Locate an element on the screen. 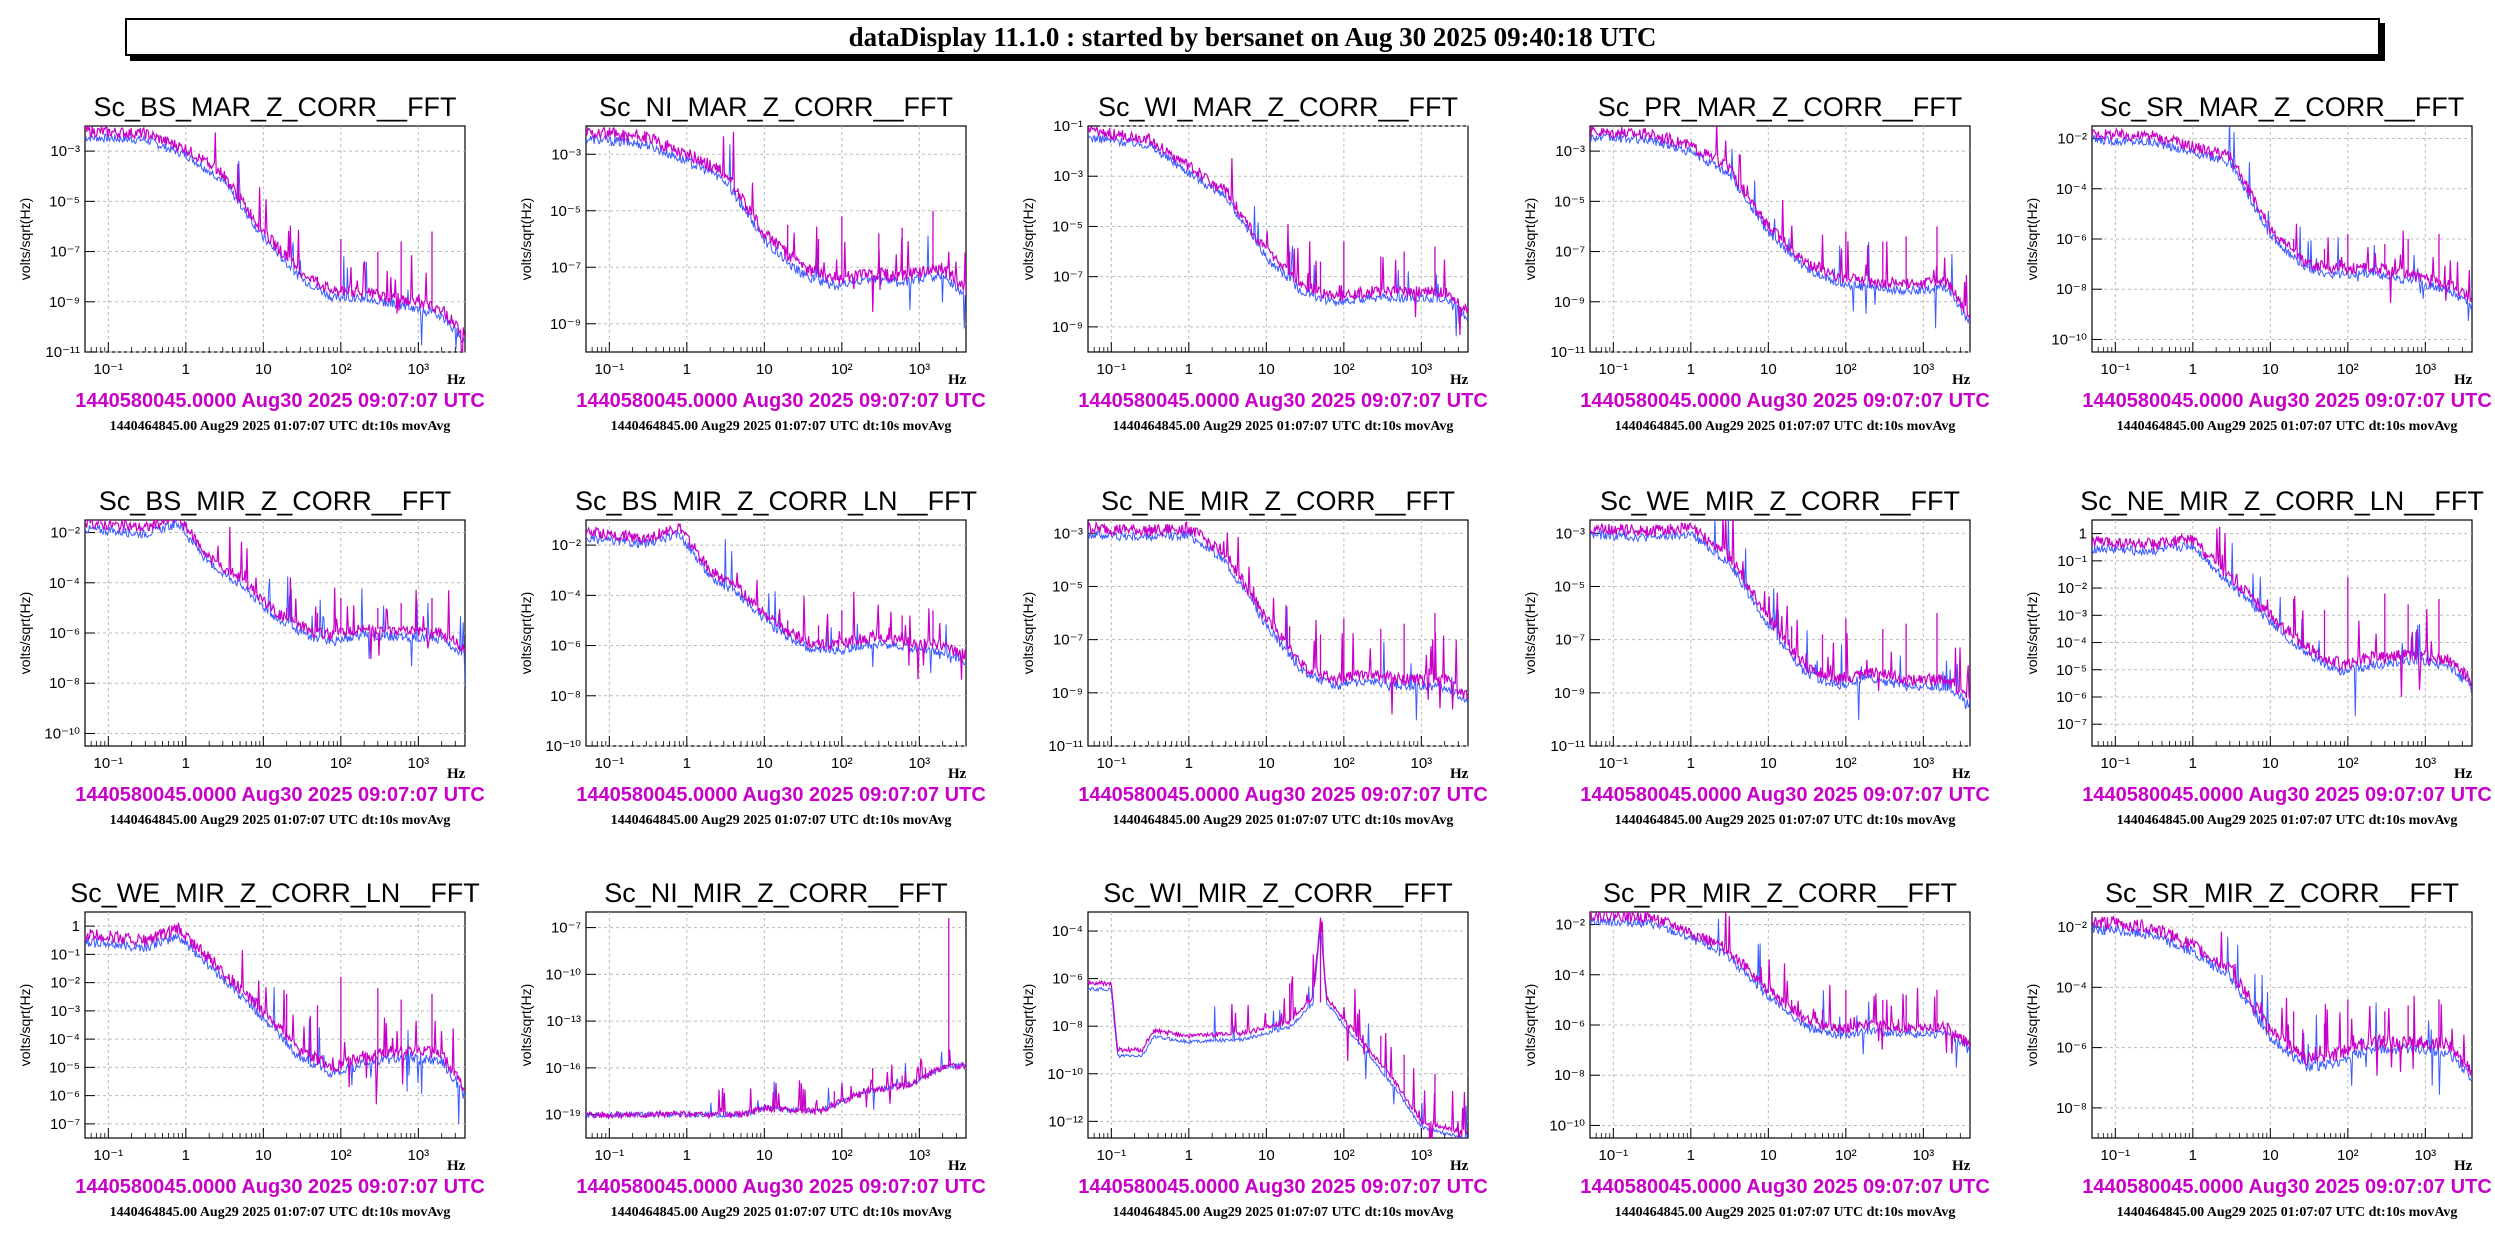 This screenshot has height=1256, width=2495. y-tick-label: 10⁻¹ is located at coordinates (65, 954).